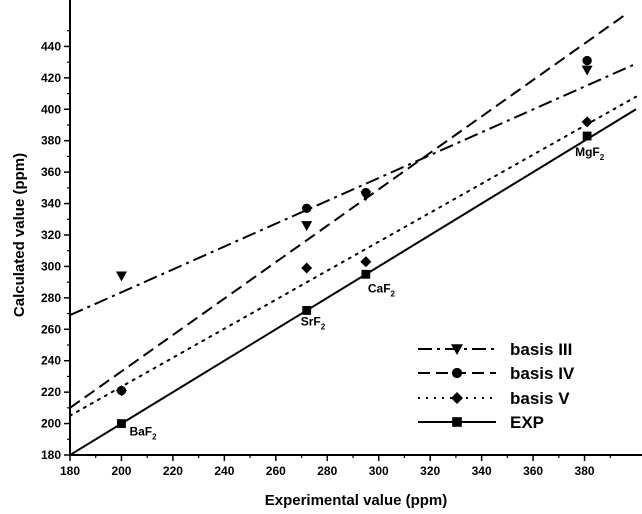 This screenshot has width=642, height=514. I want to click on legend-label-exp: EXP, so click(527, 422).